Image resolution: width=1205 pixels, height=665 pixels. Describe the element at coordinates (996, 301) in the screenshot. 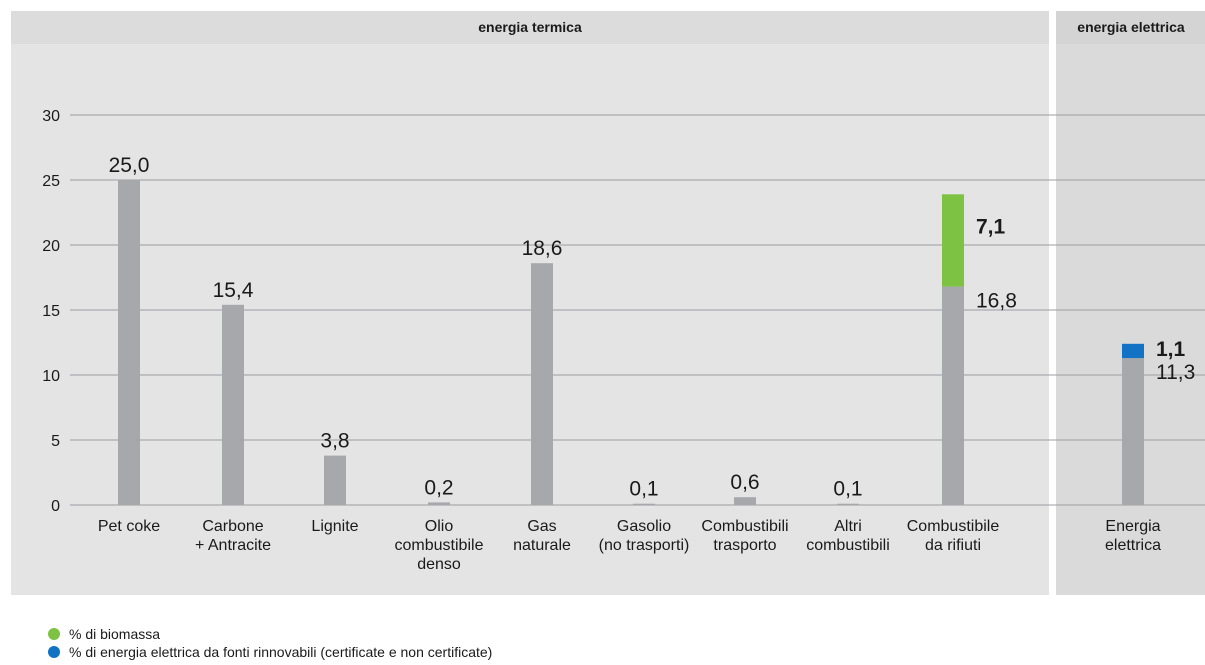

I see `value-label: 16,8` at that location.